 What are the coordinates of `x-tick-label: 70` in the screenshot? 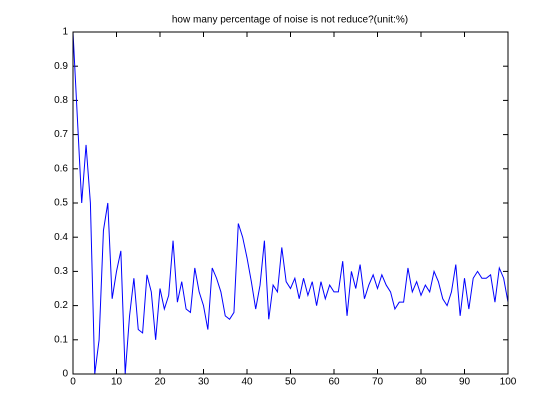 It's located at (378, 382).